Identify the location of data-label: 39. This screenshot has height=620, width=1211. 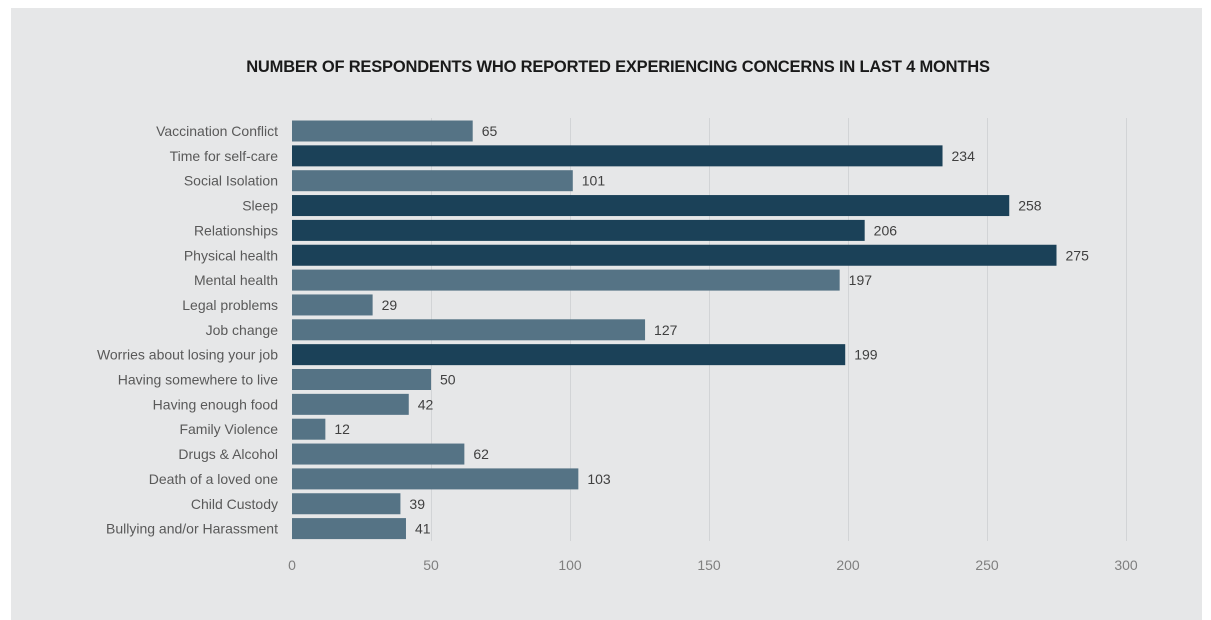
(417, 504).